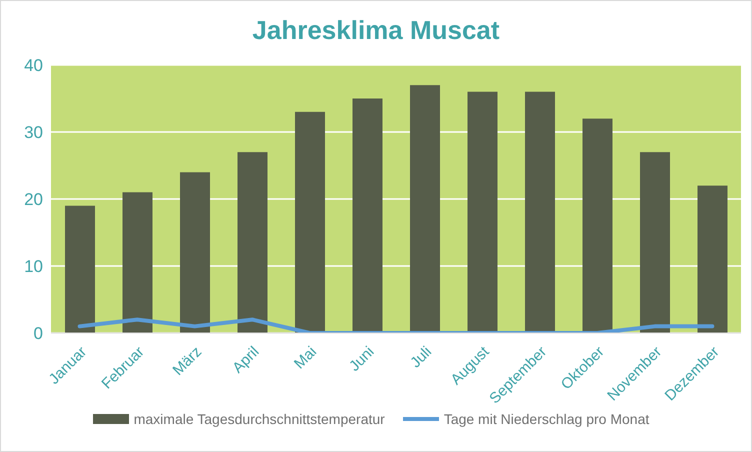 Image resolution: width=752 pixels, height=452 pixels. What do you see at coordinates (33, 132) in the screenshot?
I see `y-tick-label: 30` at bounding box center [33, 132].